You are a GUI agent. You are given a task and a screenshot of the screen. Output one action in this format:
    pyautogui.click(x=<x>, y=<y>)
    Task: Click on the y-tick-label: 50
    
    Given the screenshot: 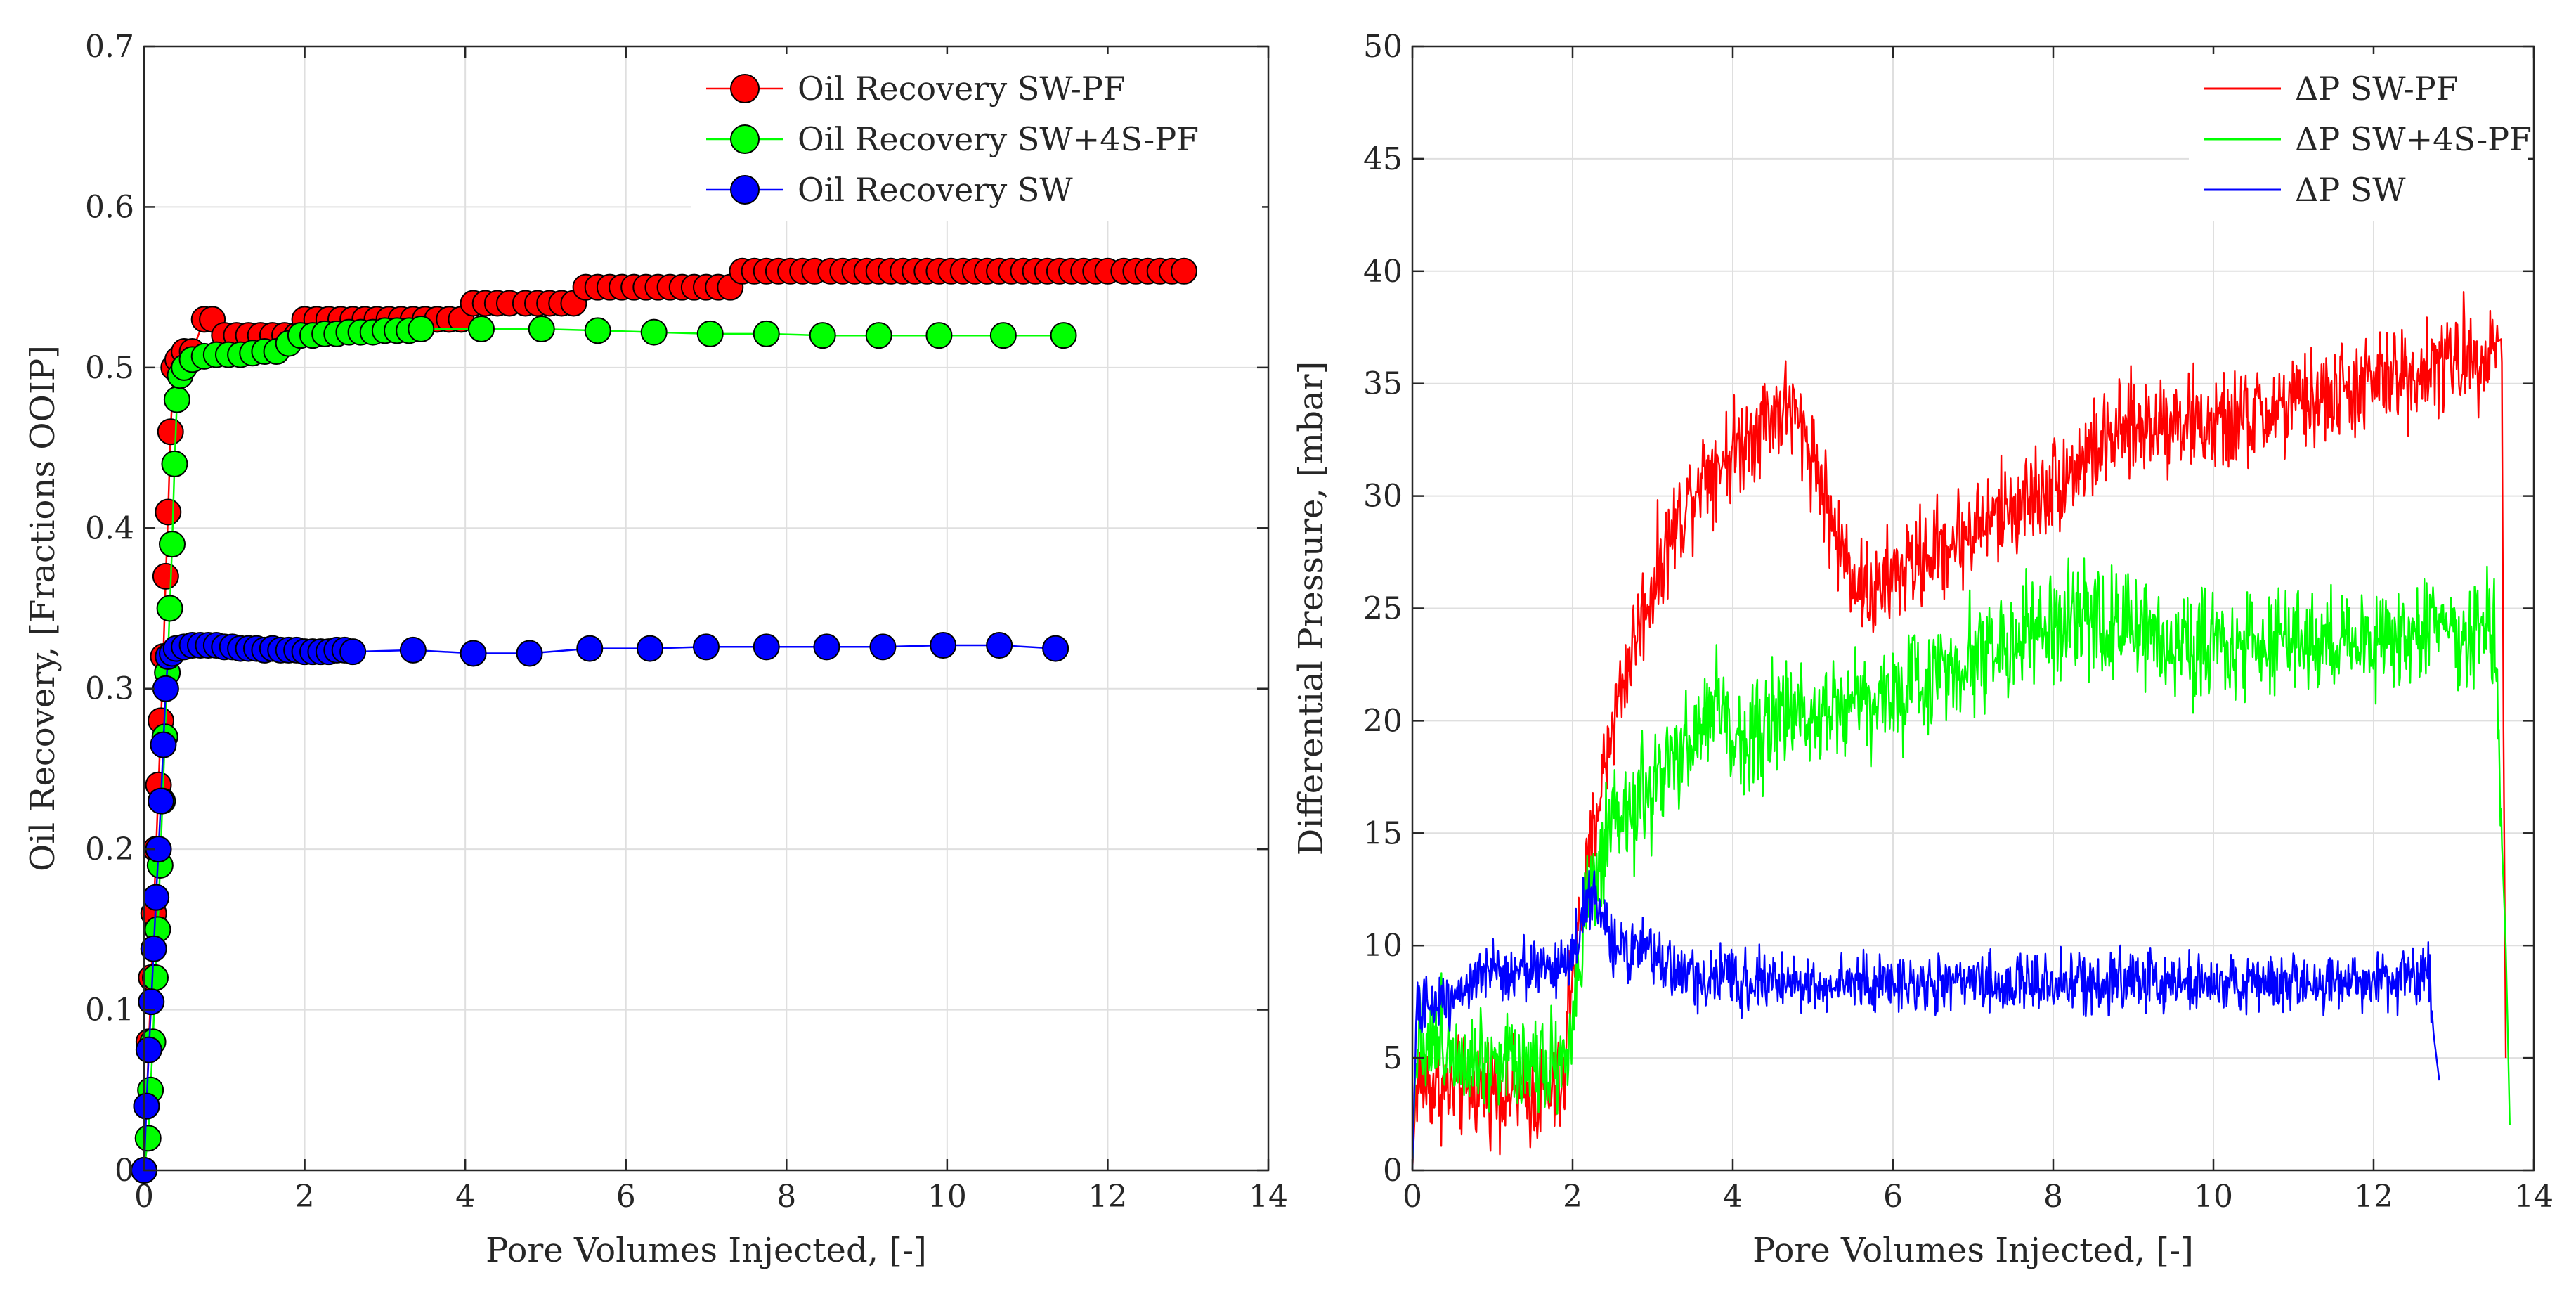 What is the action you would take?
    pyautogui.click(x=1383, y=47)
    